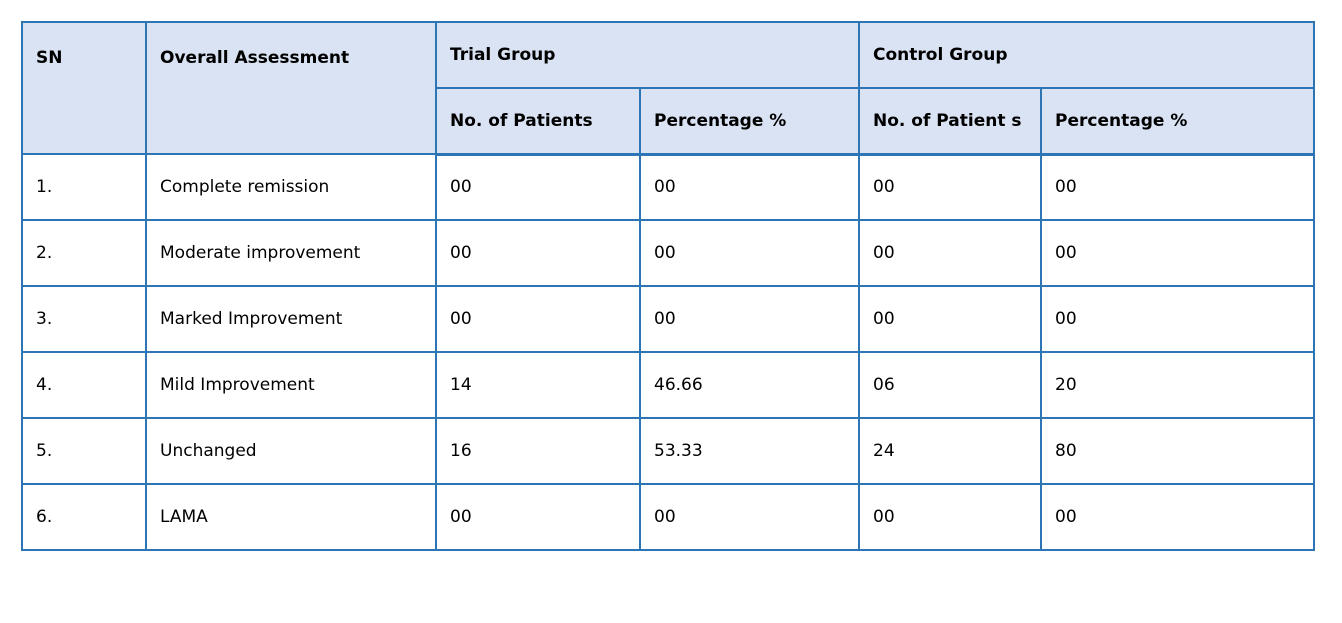 This screenshot has height=623, width=1342. Describe the element at coordinates (1087, 55) in the screenshot. I see `header-control-group: Control Group` at that location.